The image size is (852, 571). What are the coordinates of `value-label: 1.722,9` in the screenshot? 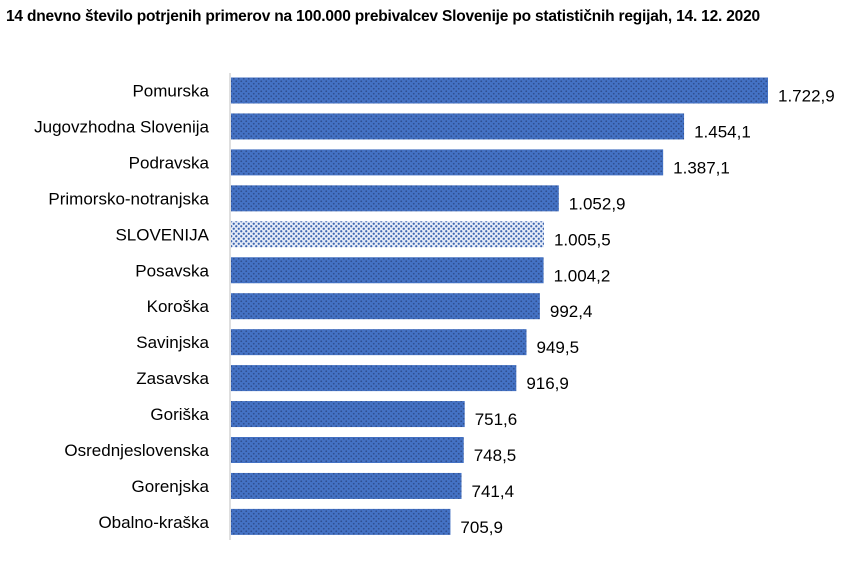 It's located at (806, 96).